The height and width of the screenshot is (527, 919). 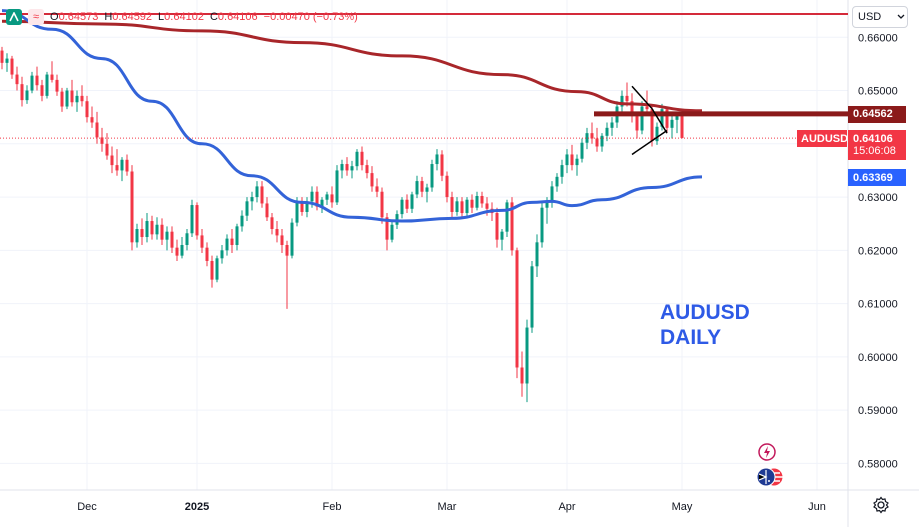 I want to click on level-price-value: 0.64562, so click(x=873, y=114).